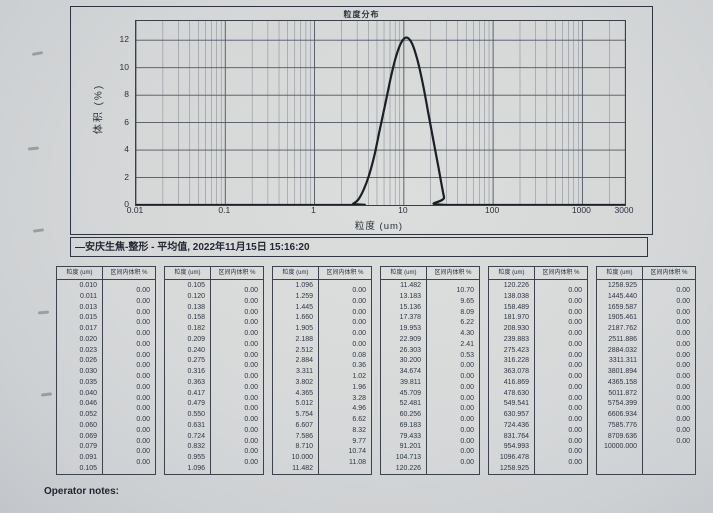 The width and height of the screenshot is (713, 513). I want to click on size-value: 17.378, so click(410, 318).